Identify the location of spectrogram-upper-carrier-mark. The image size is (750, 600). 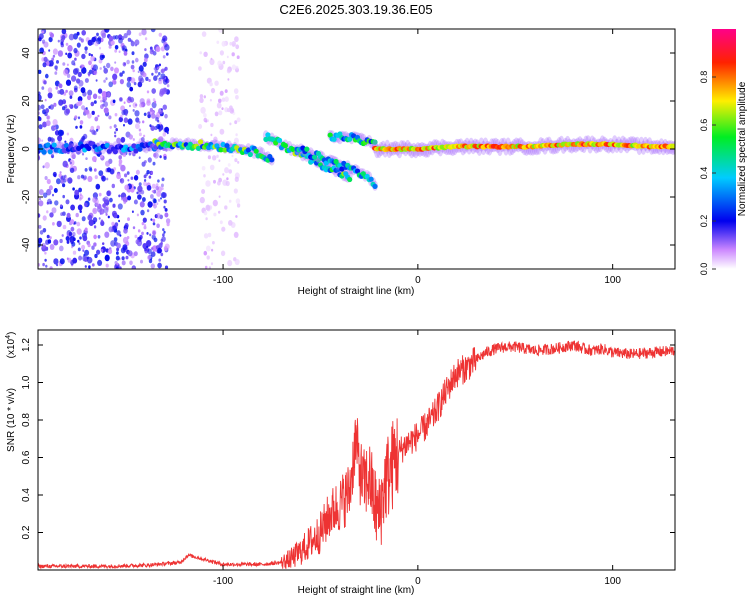
(330, 135).